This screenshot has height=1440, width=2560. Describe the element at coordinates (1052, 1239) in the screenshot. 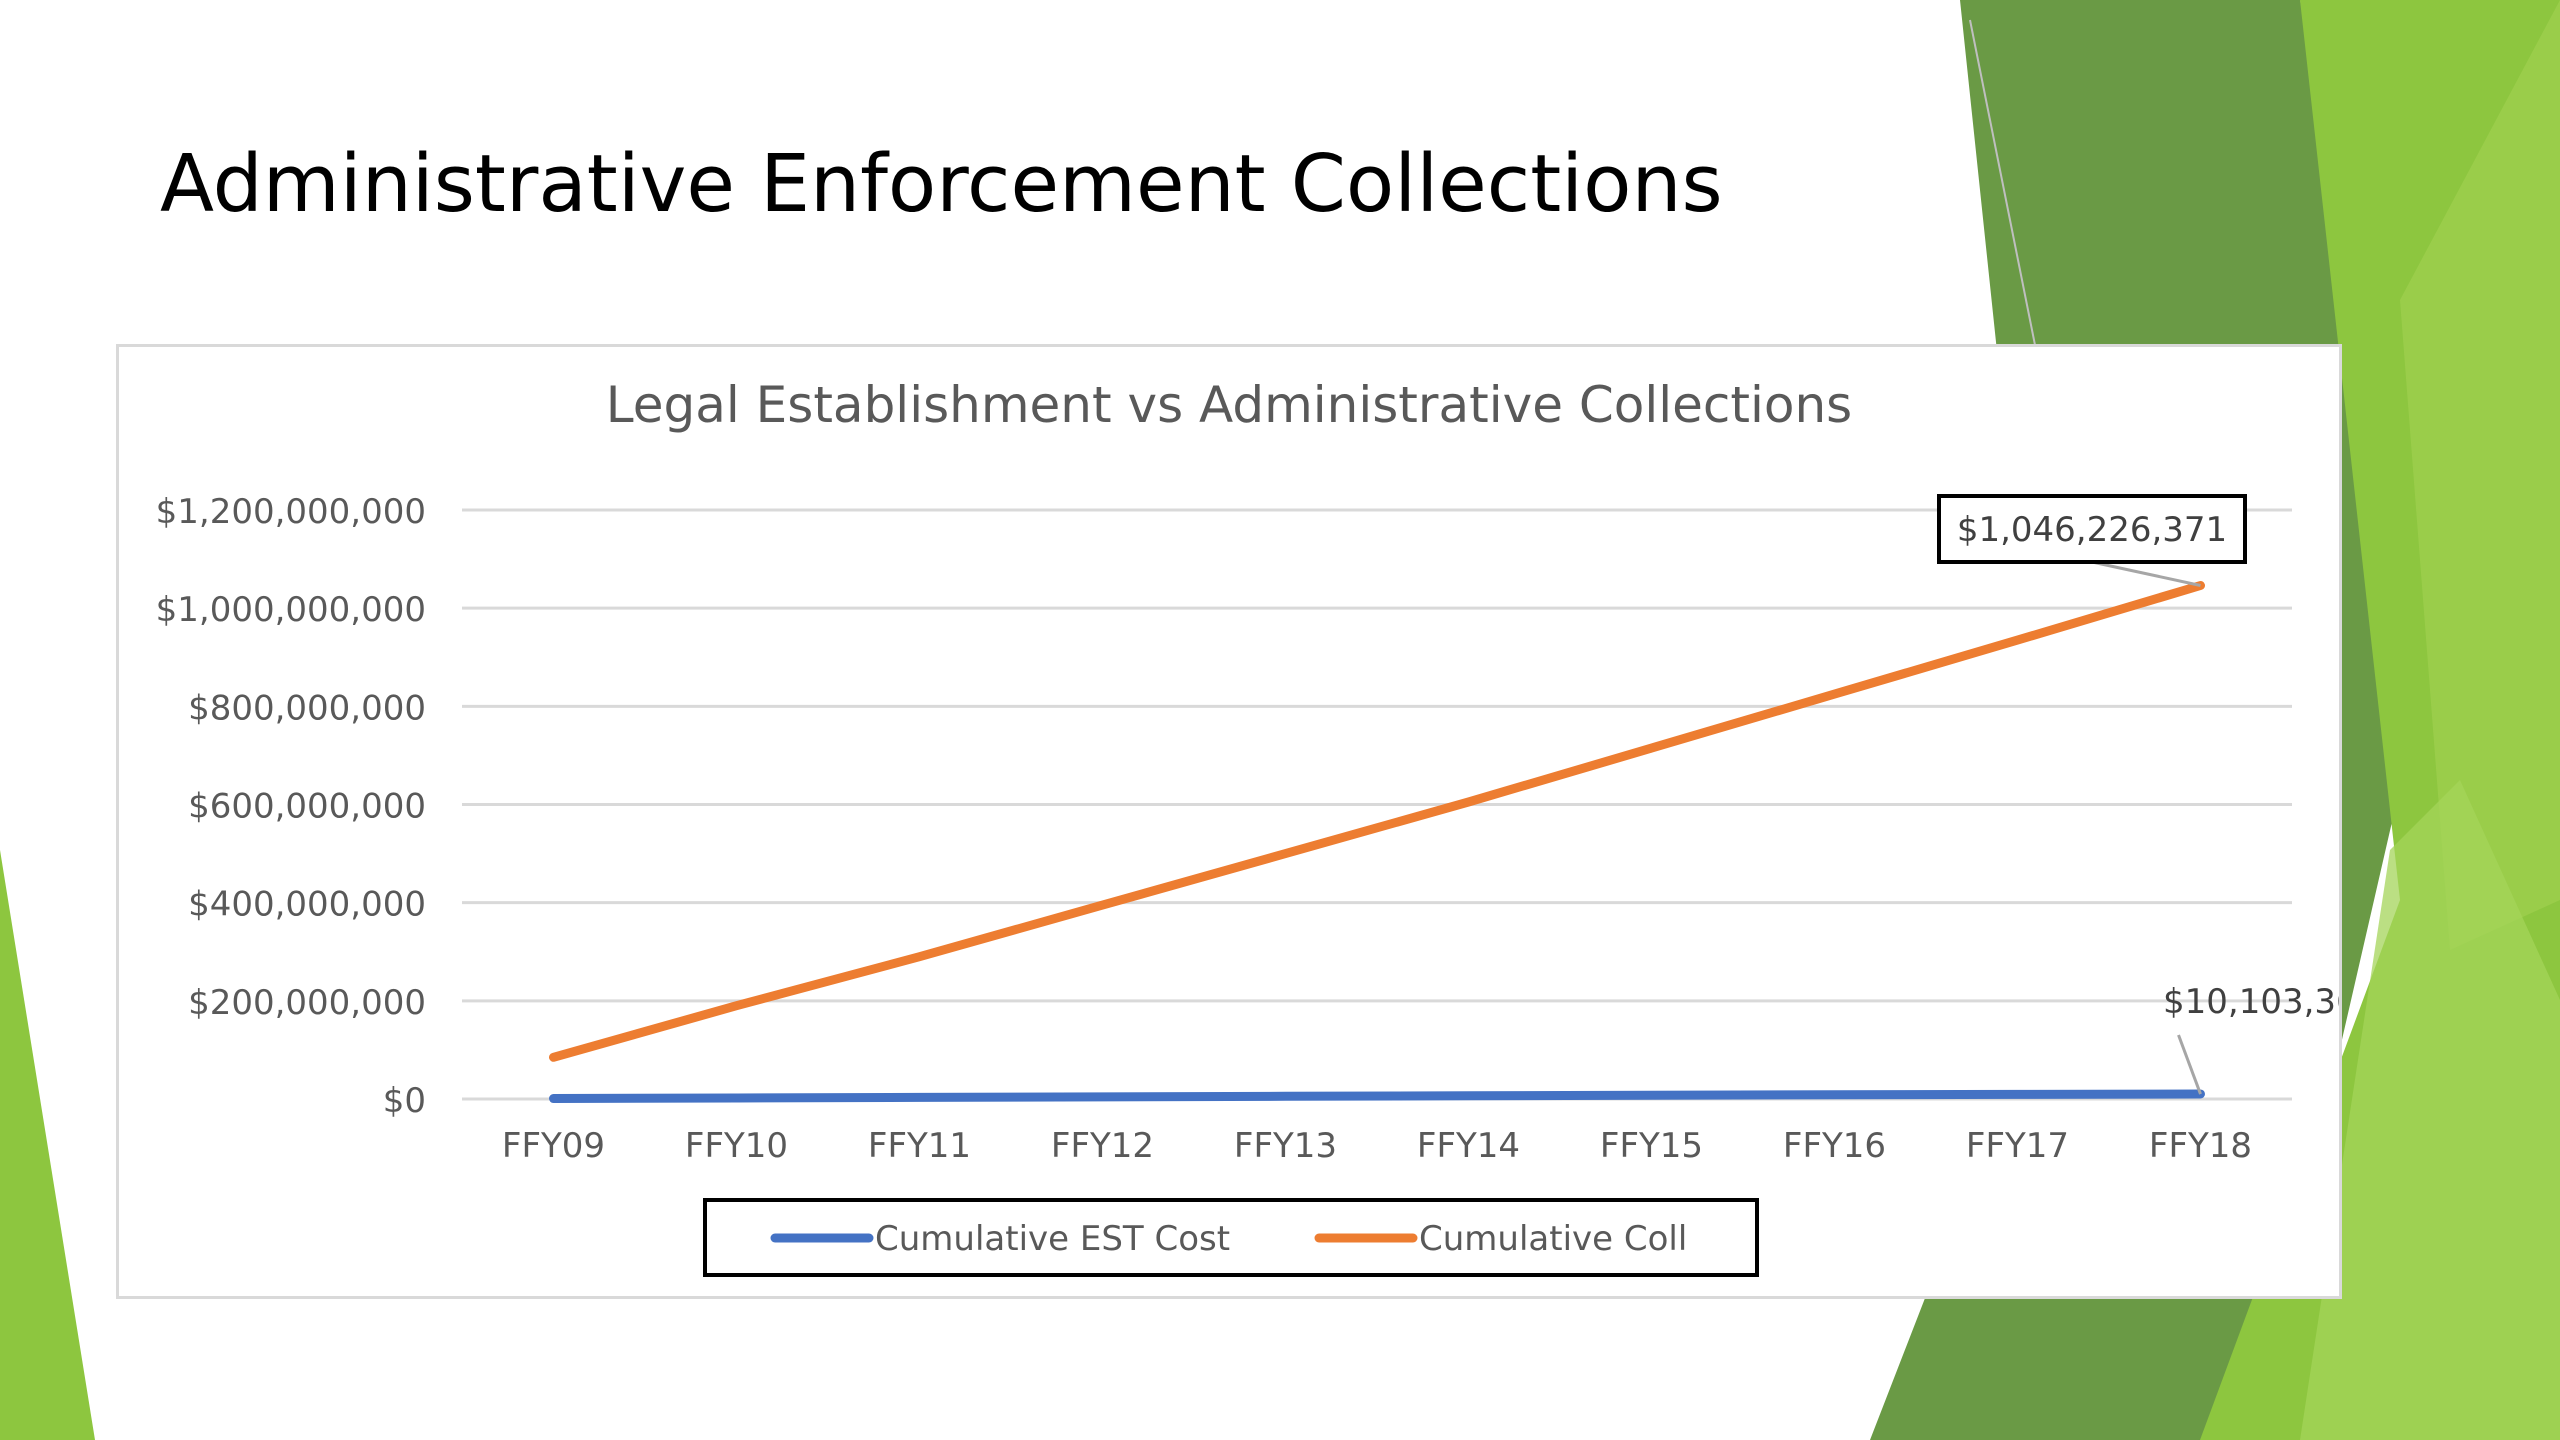

I see `legend-entry: Cumulative EST Cost` at that location.